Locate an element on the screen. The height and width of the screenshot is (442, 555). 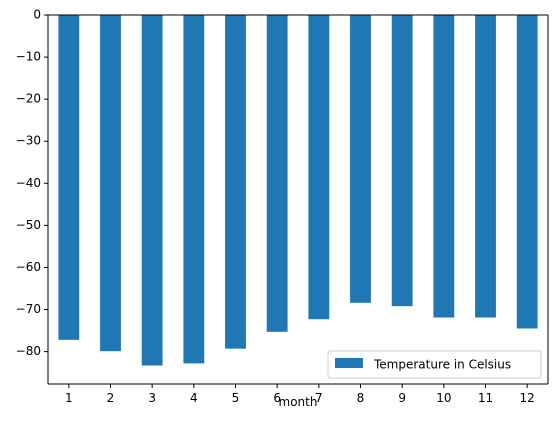
y-tick-label: −60 is located at coordinates (28, 267).